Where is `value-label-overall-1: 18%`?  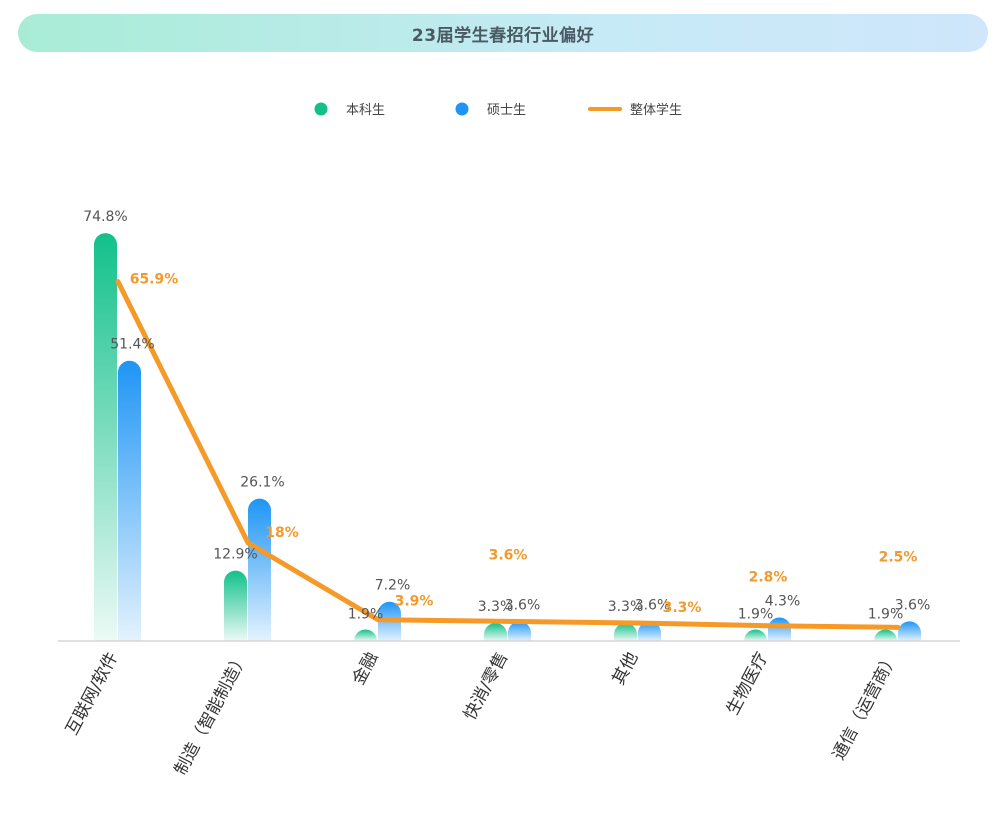
value-label-overall-1: 18% is located at coordinates (282, 533).